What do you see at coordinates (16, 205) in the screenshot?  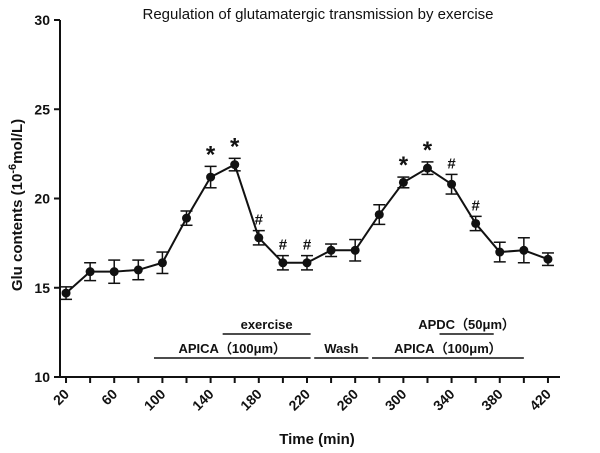 I see `y-axis-title: Glu contents (10-6mol/L)` at bounding box center [16, 205].